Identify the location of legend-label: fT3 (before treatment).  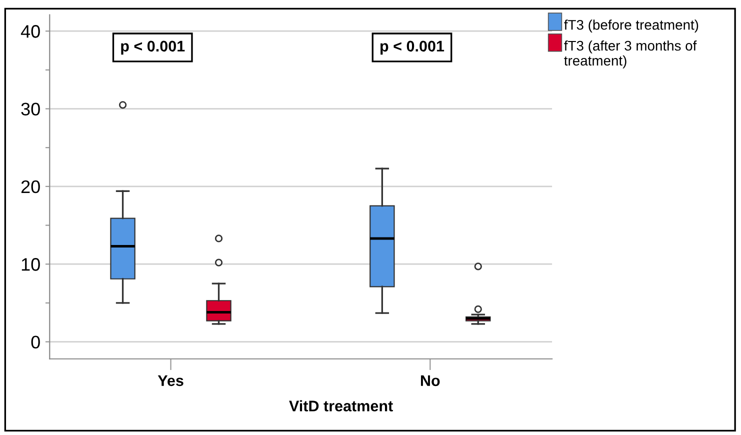
(631, 26).